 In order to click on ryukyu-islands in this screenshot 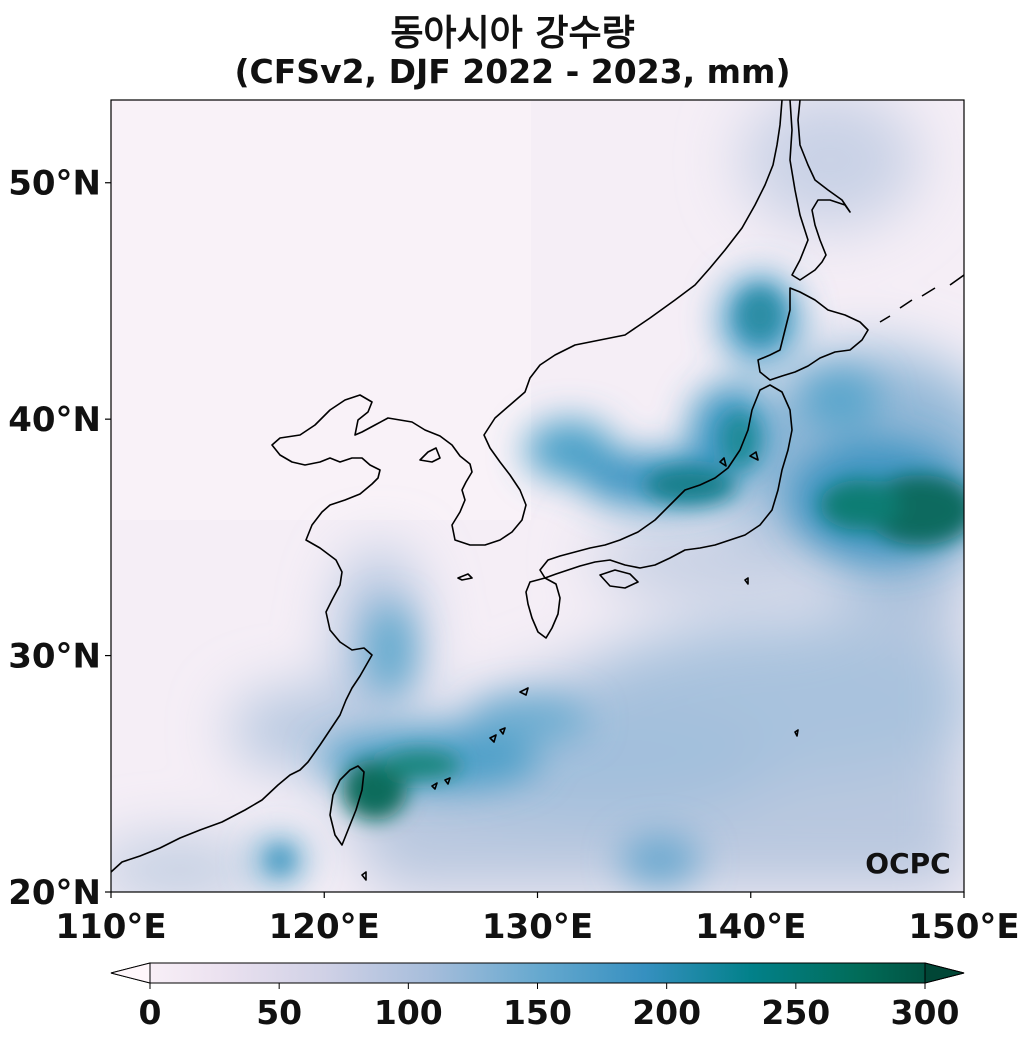, I will do `click(480, 738)`.